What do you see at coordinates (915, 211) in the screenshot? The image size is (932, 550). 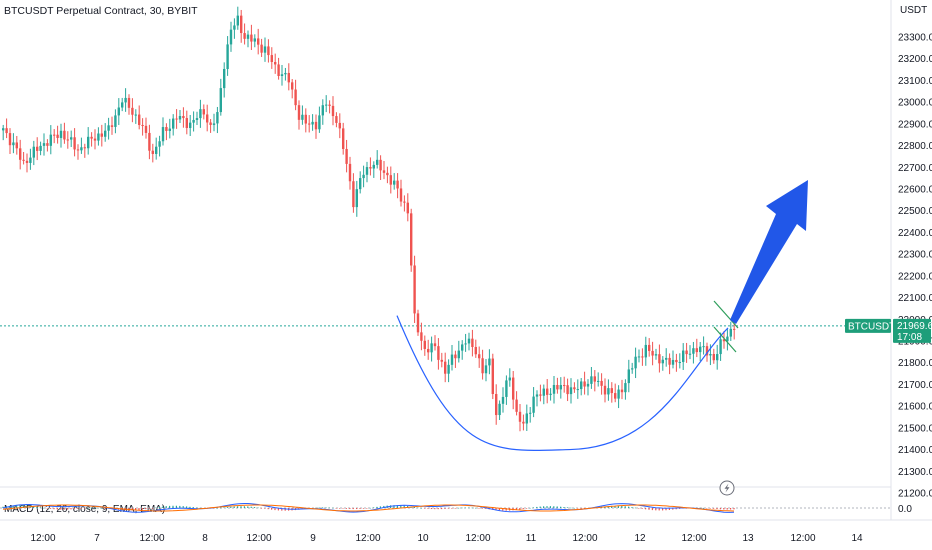 I see `y-tick-label: 22500.0` at bounding box center [915, 211].